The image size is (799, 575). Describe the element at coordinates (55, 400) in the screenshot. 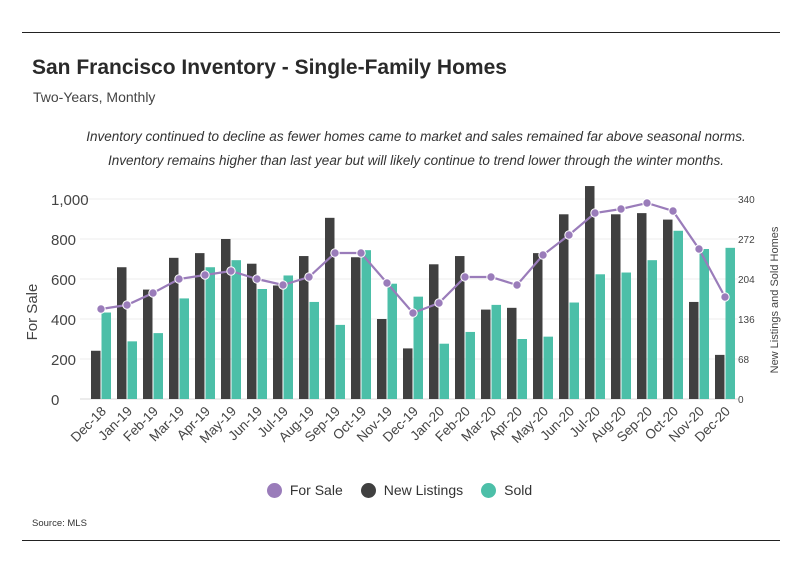

I see `y-left-tick-label: 0` at that location.